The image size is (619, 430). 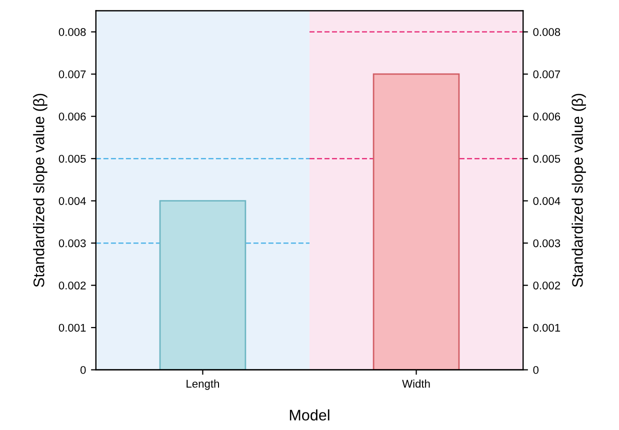 What do you see at coordinates (416, 384) in the screenshot?
I see `x-tick-label: Width` at bounding box center [416, 384].